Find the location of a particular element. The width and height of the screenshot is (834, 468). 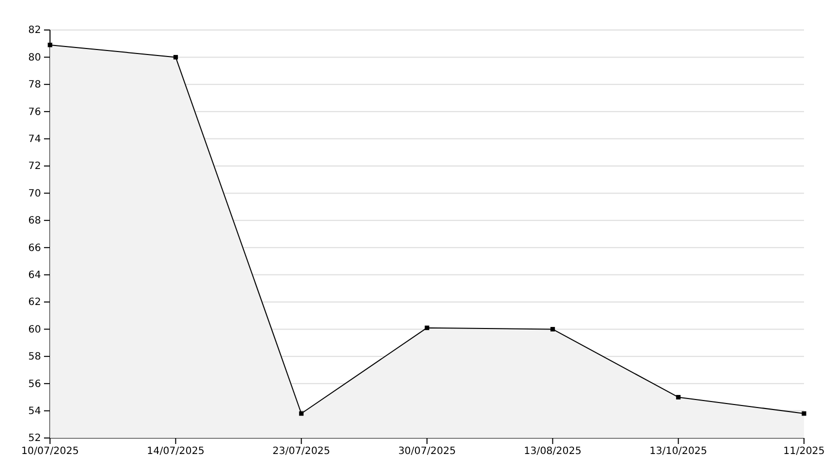

y-tick-label: 60 is located at coordinates (34, 330).